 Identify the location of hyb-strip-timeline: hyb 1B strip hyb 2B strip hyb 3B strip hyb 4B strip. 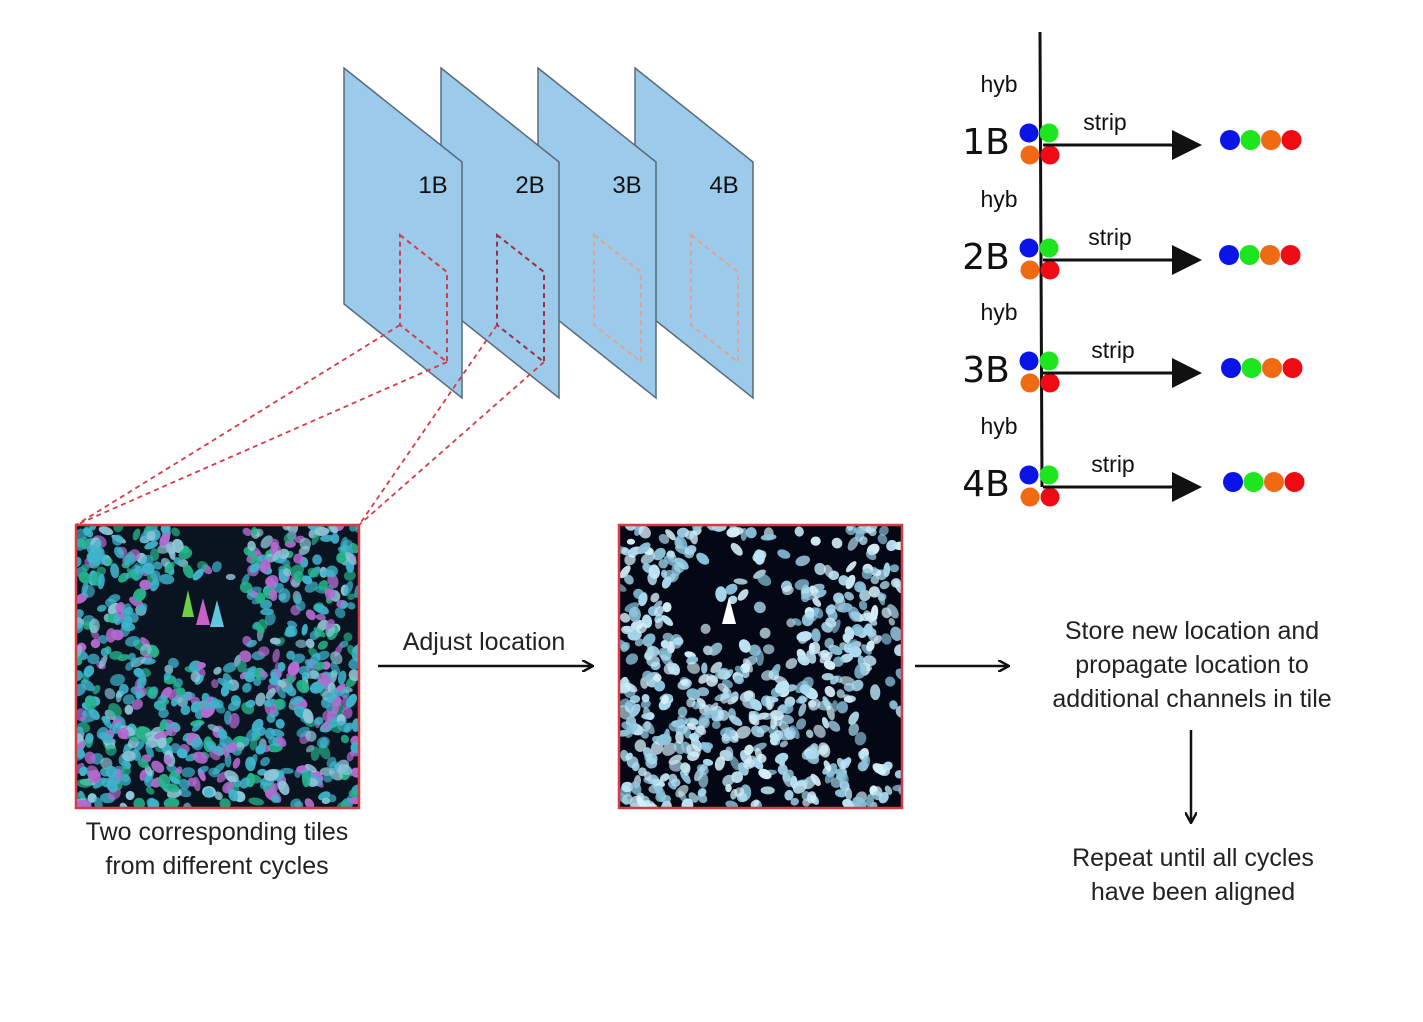
(1133, 269).